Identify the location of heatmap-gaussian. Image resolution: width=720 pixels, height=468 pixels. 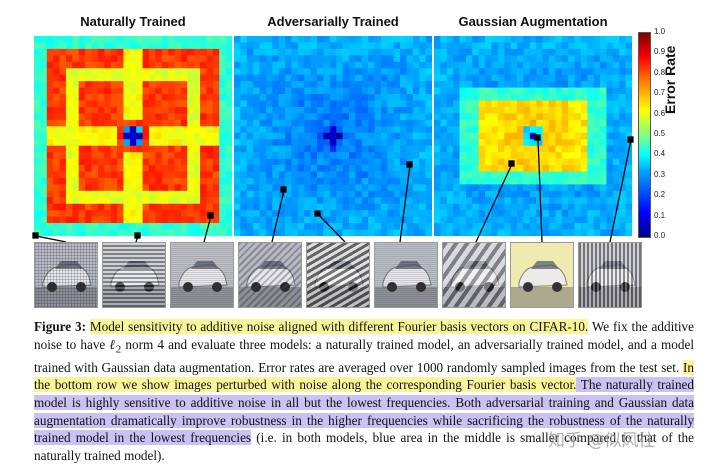
(533, 136).